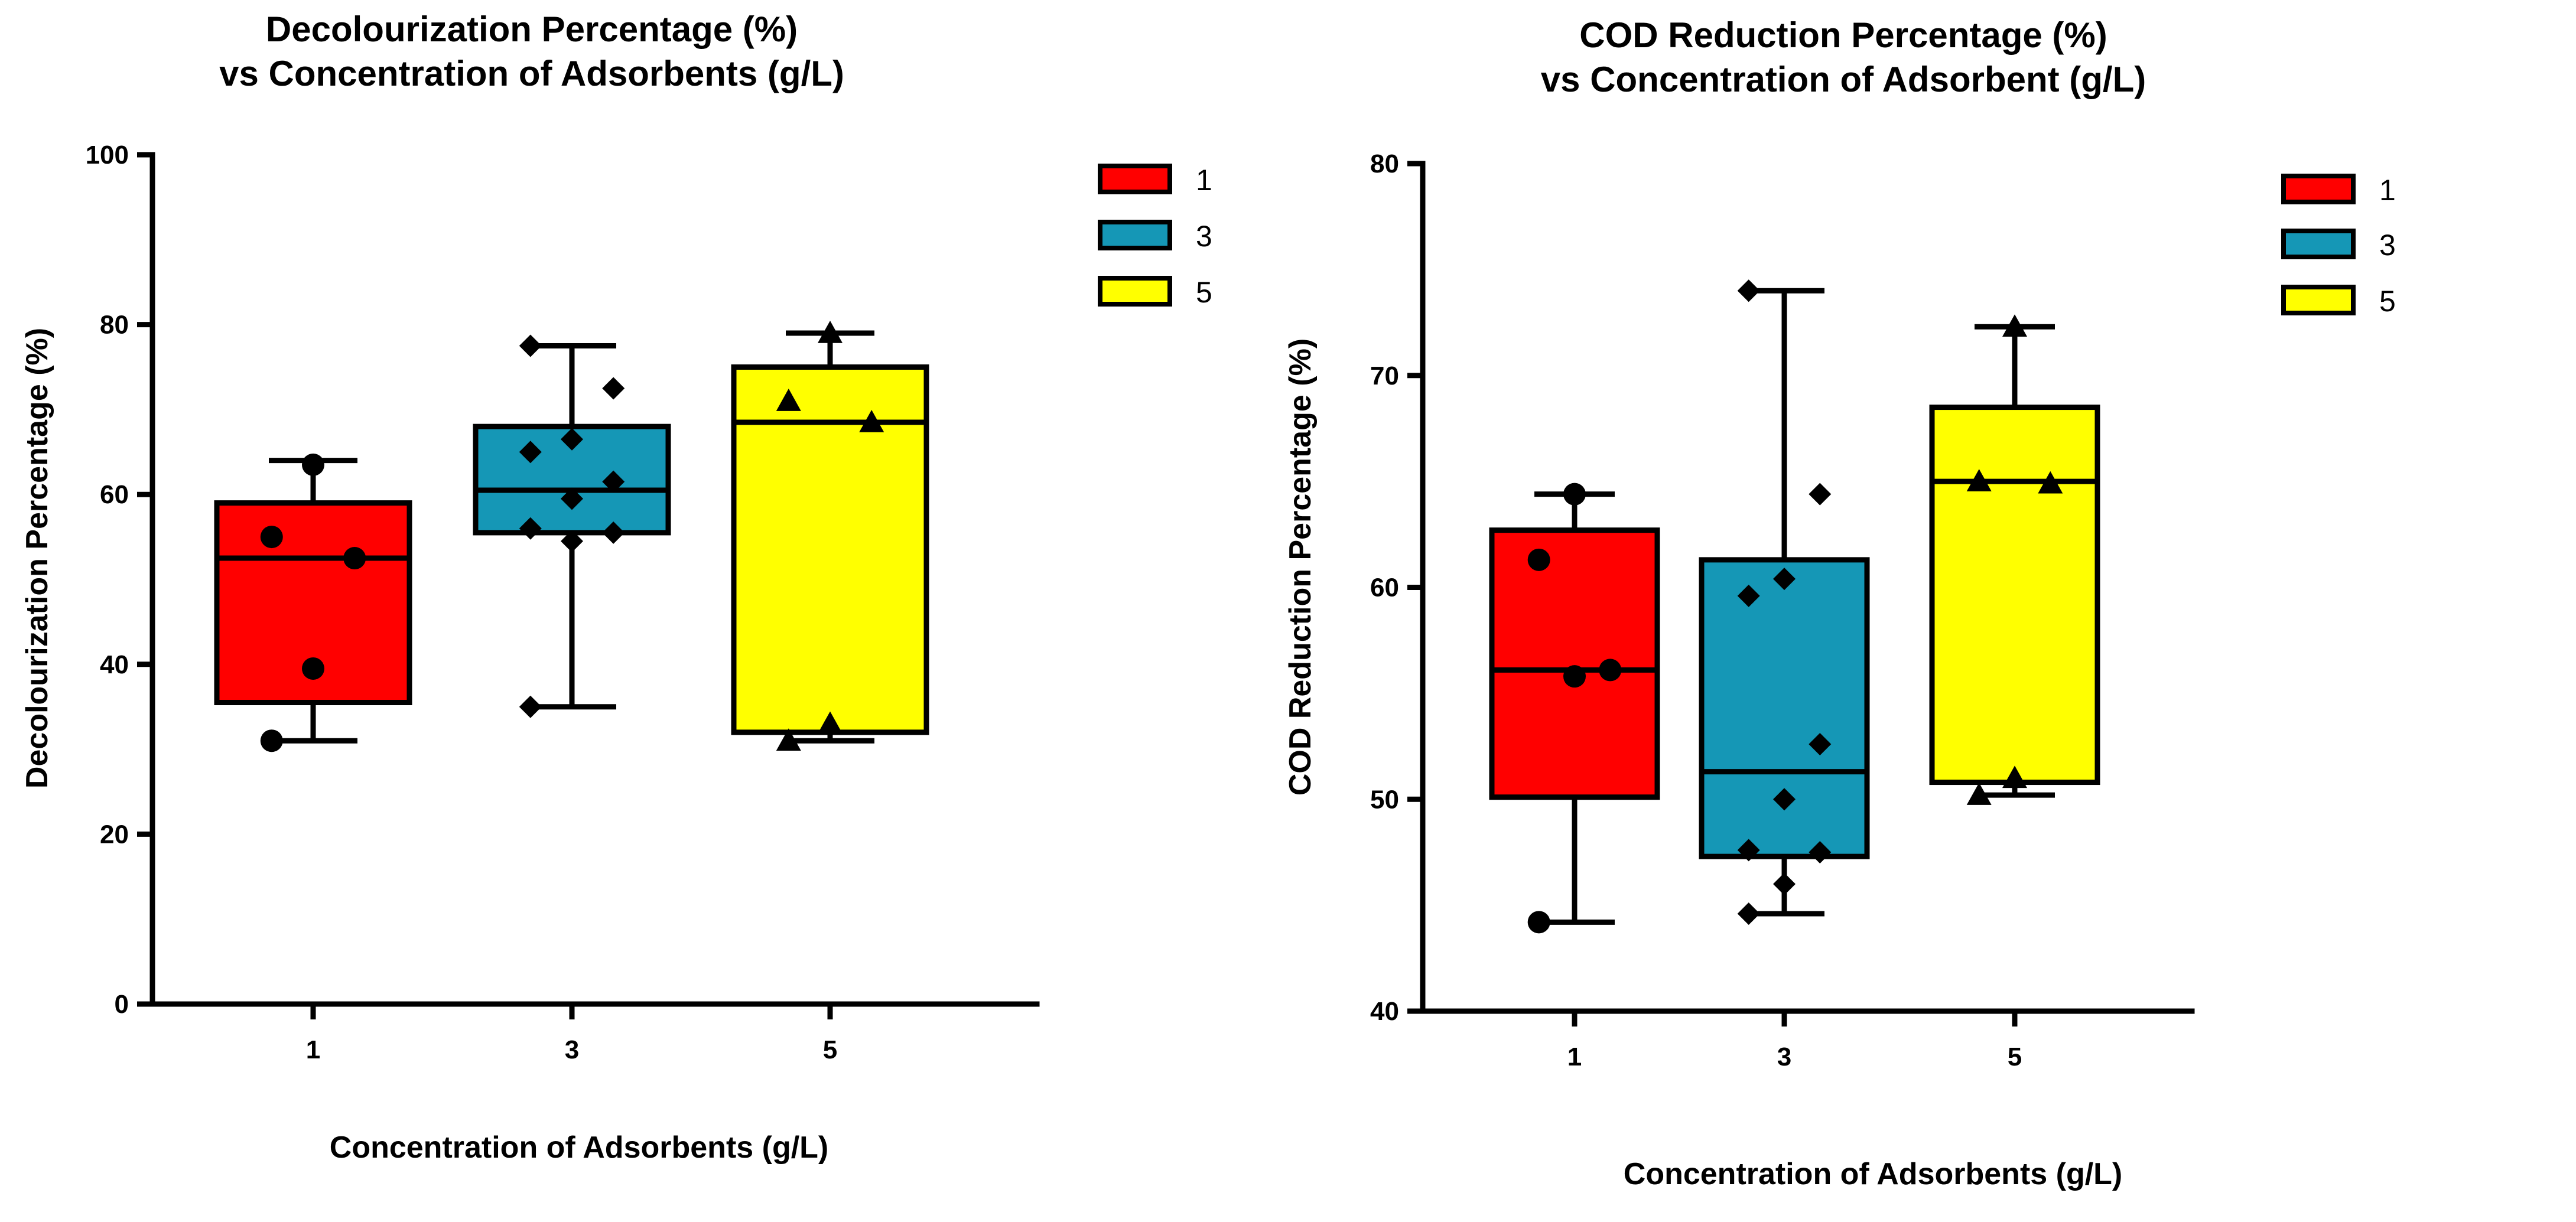  What do you see at coordinates (1385, 799) in the screenshot?
I see `y-tick-label: 50` at bounding box center [1385, 799].